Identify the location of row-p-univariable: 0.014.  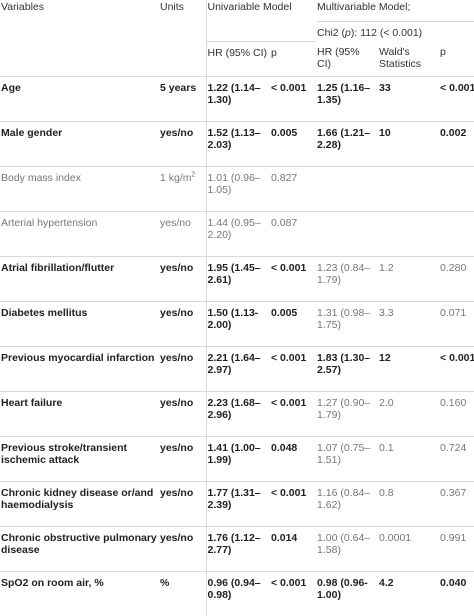
(293, 549).